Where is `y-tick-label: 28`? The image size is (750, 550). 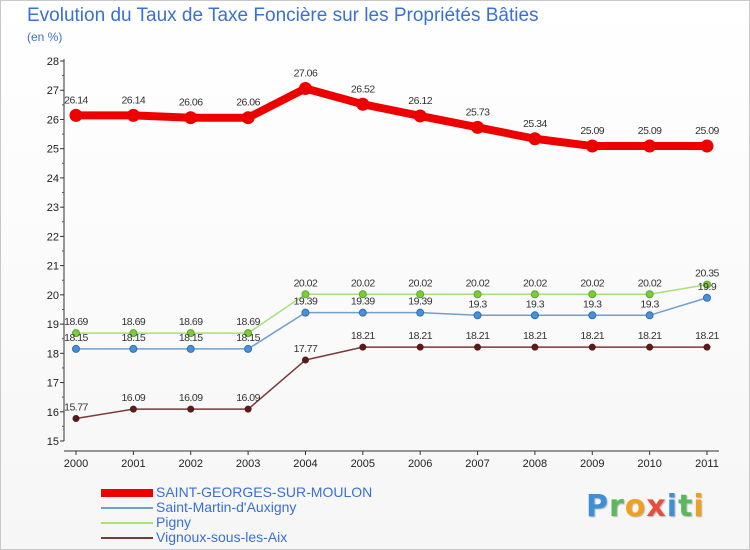 y-tick-label: 28 is located at coordinates (53, 62).